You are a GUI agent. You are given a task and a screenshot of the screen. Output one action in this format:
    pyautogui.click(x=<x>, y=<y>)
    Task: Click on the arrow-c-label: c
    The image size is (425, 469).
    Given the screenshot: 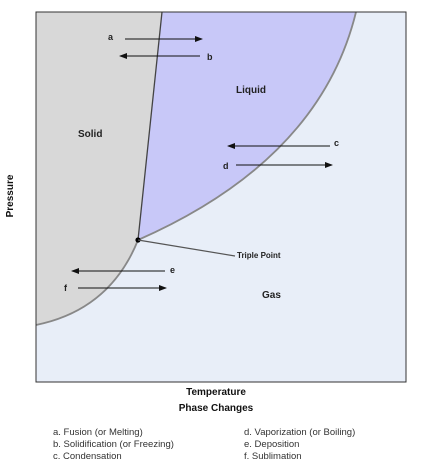 What is the action you would take?
    pyautogui.click(x=336, y=143)
    